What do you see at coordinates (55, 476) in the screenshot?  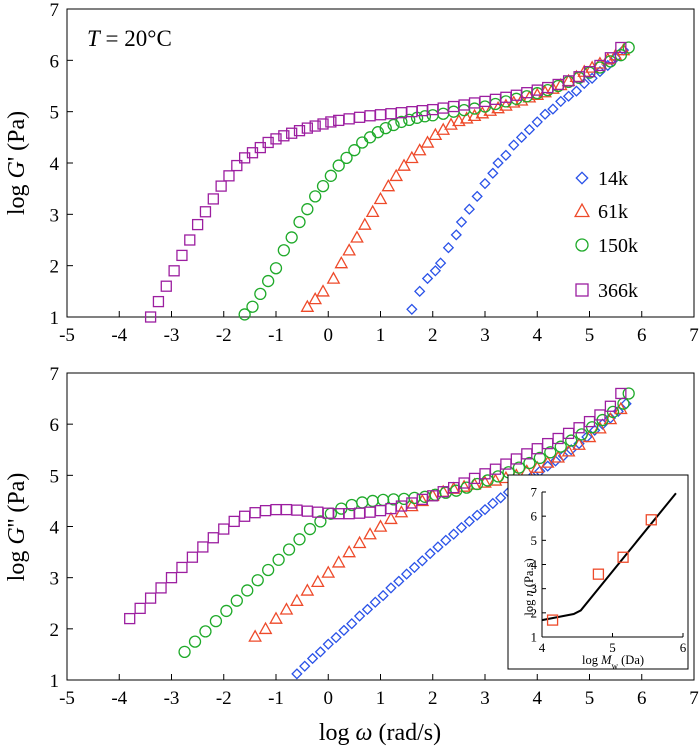 I see `bottom-y-tick-label: 5` at bounding box center [55, 476].